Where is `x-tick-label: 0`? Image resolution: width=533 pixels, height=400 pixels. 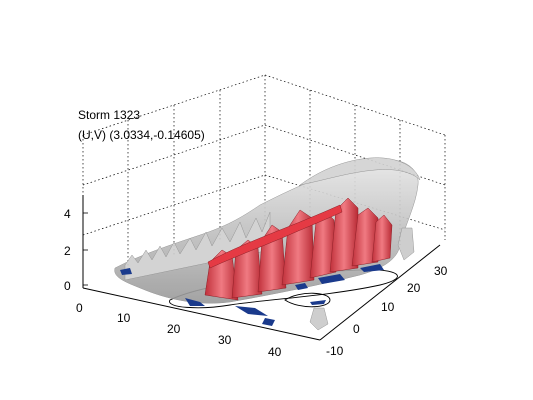 x-tick-label: 0 is located at coordinates (79, 308).